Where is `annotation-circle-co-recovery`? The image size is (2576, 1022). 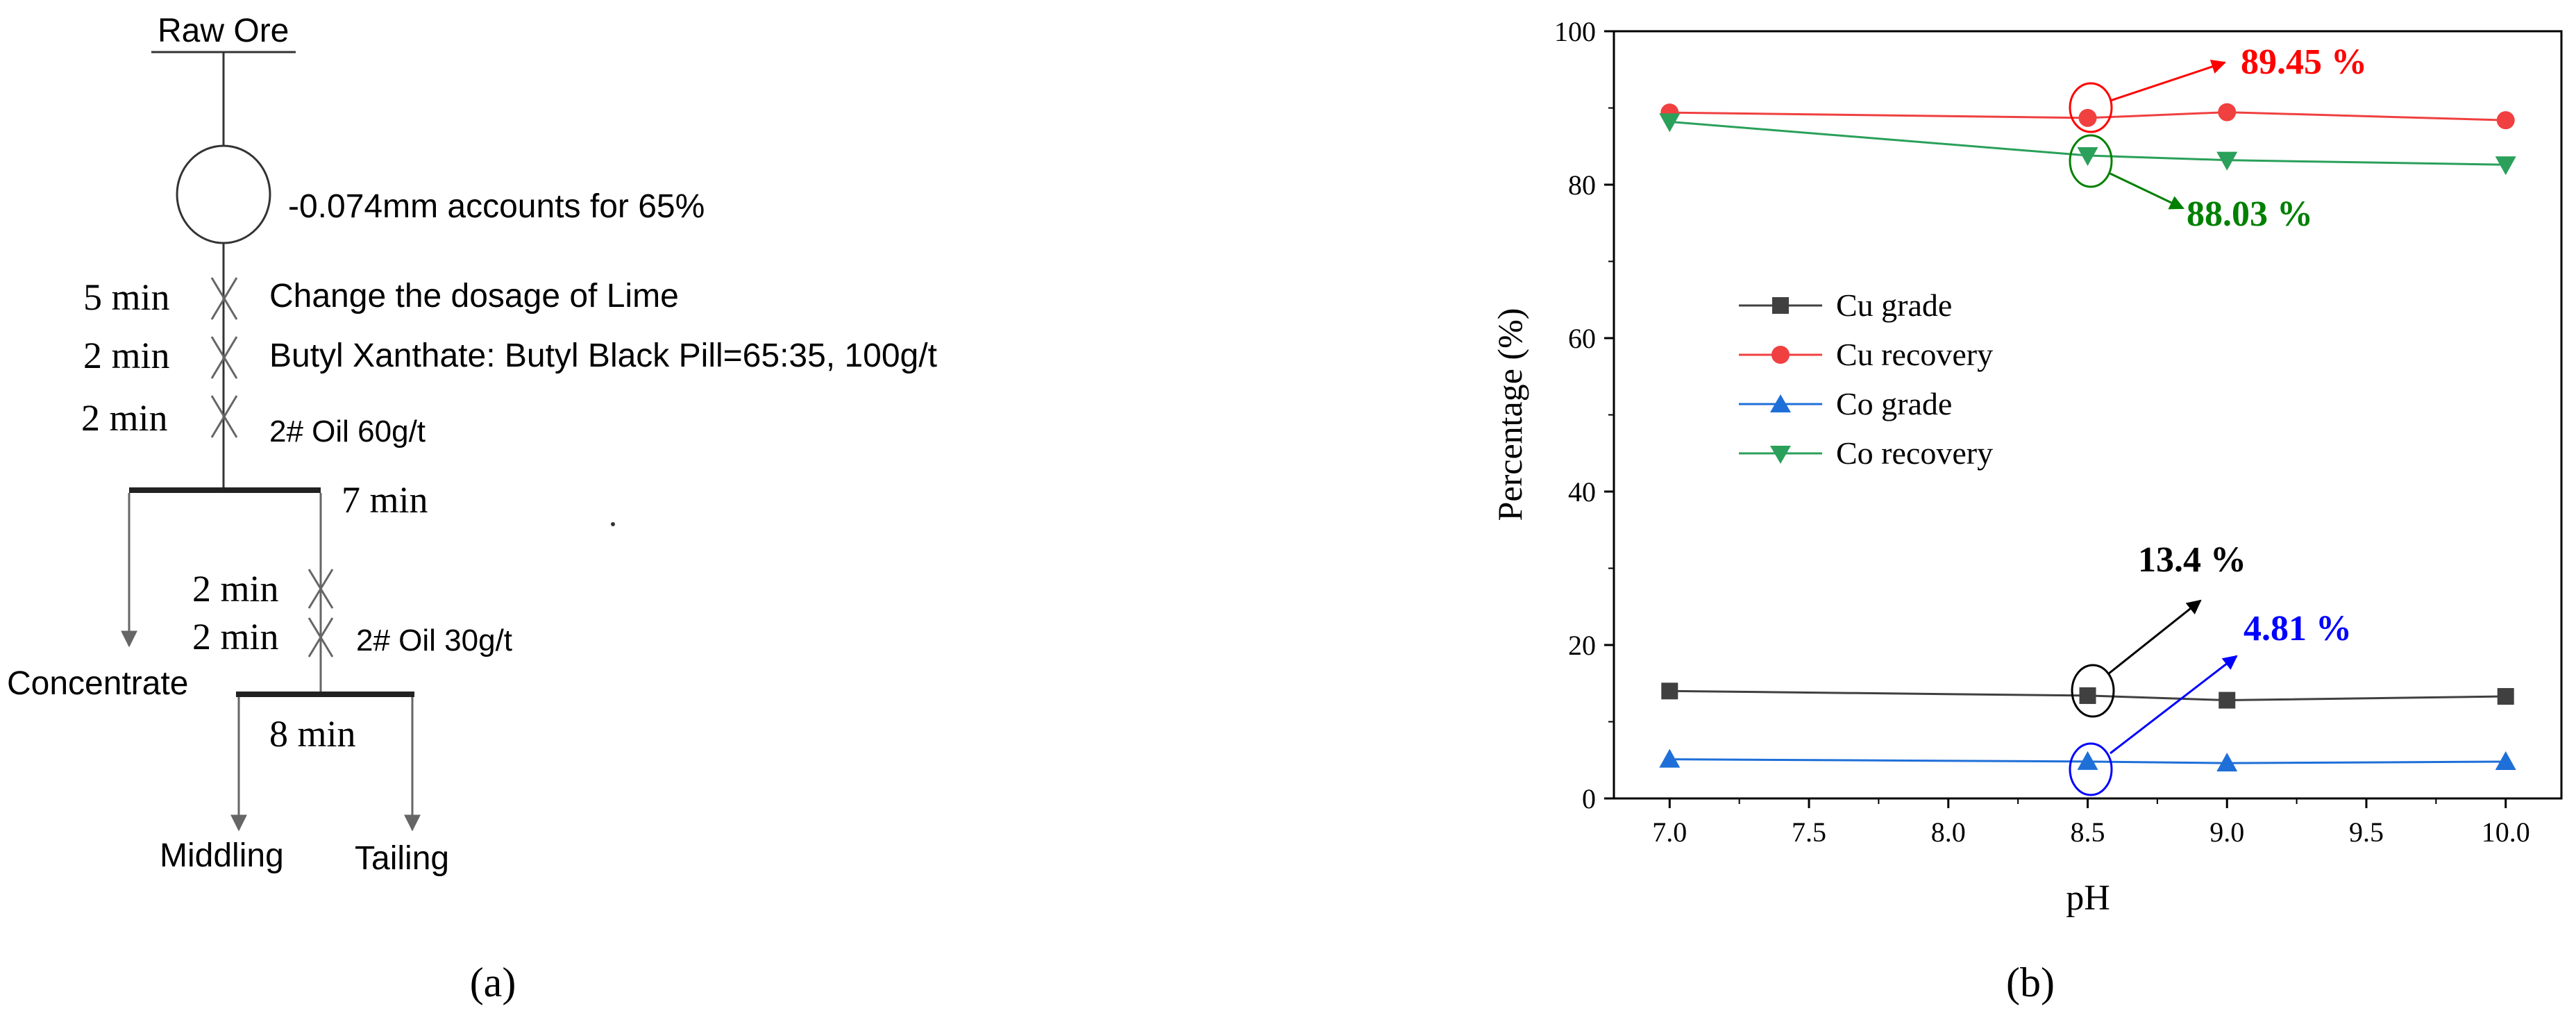 annotation-circle-co-recovery is located at coordinates (2091, 161).